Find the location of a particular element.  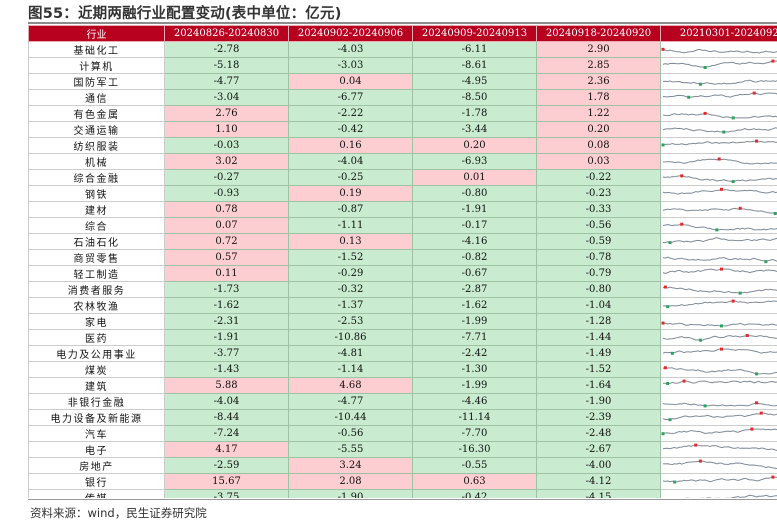

change-cell-period-3: -4.46 is located at coordinates (474, 401).